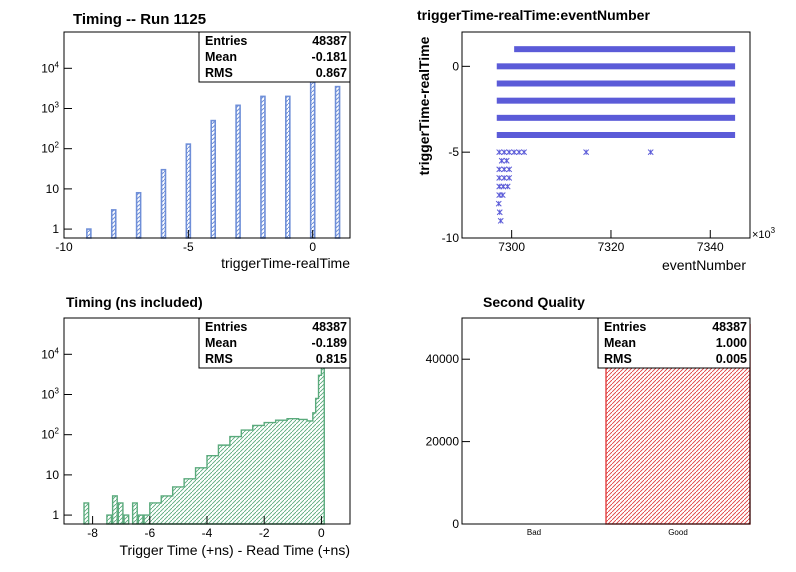  I want to click on timing-ns-y-tick-label: 10, so click(53, 475).